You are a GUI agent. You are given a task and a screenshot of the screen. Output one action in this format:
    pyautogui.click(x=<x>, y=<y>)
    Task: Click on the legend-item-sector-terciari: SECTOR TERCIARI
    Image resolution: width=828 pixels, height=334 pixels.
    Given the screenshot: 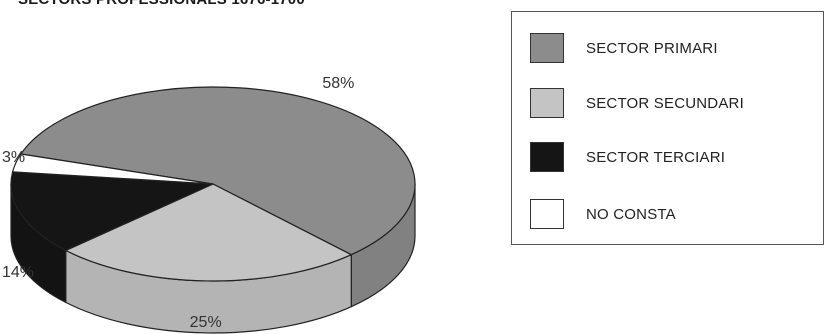 What is the action you would take?
    pyautogui.click(x=627, y=157)
    